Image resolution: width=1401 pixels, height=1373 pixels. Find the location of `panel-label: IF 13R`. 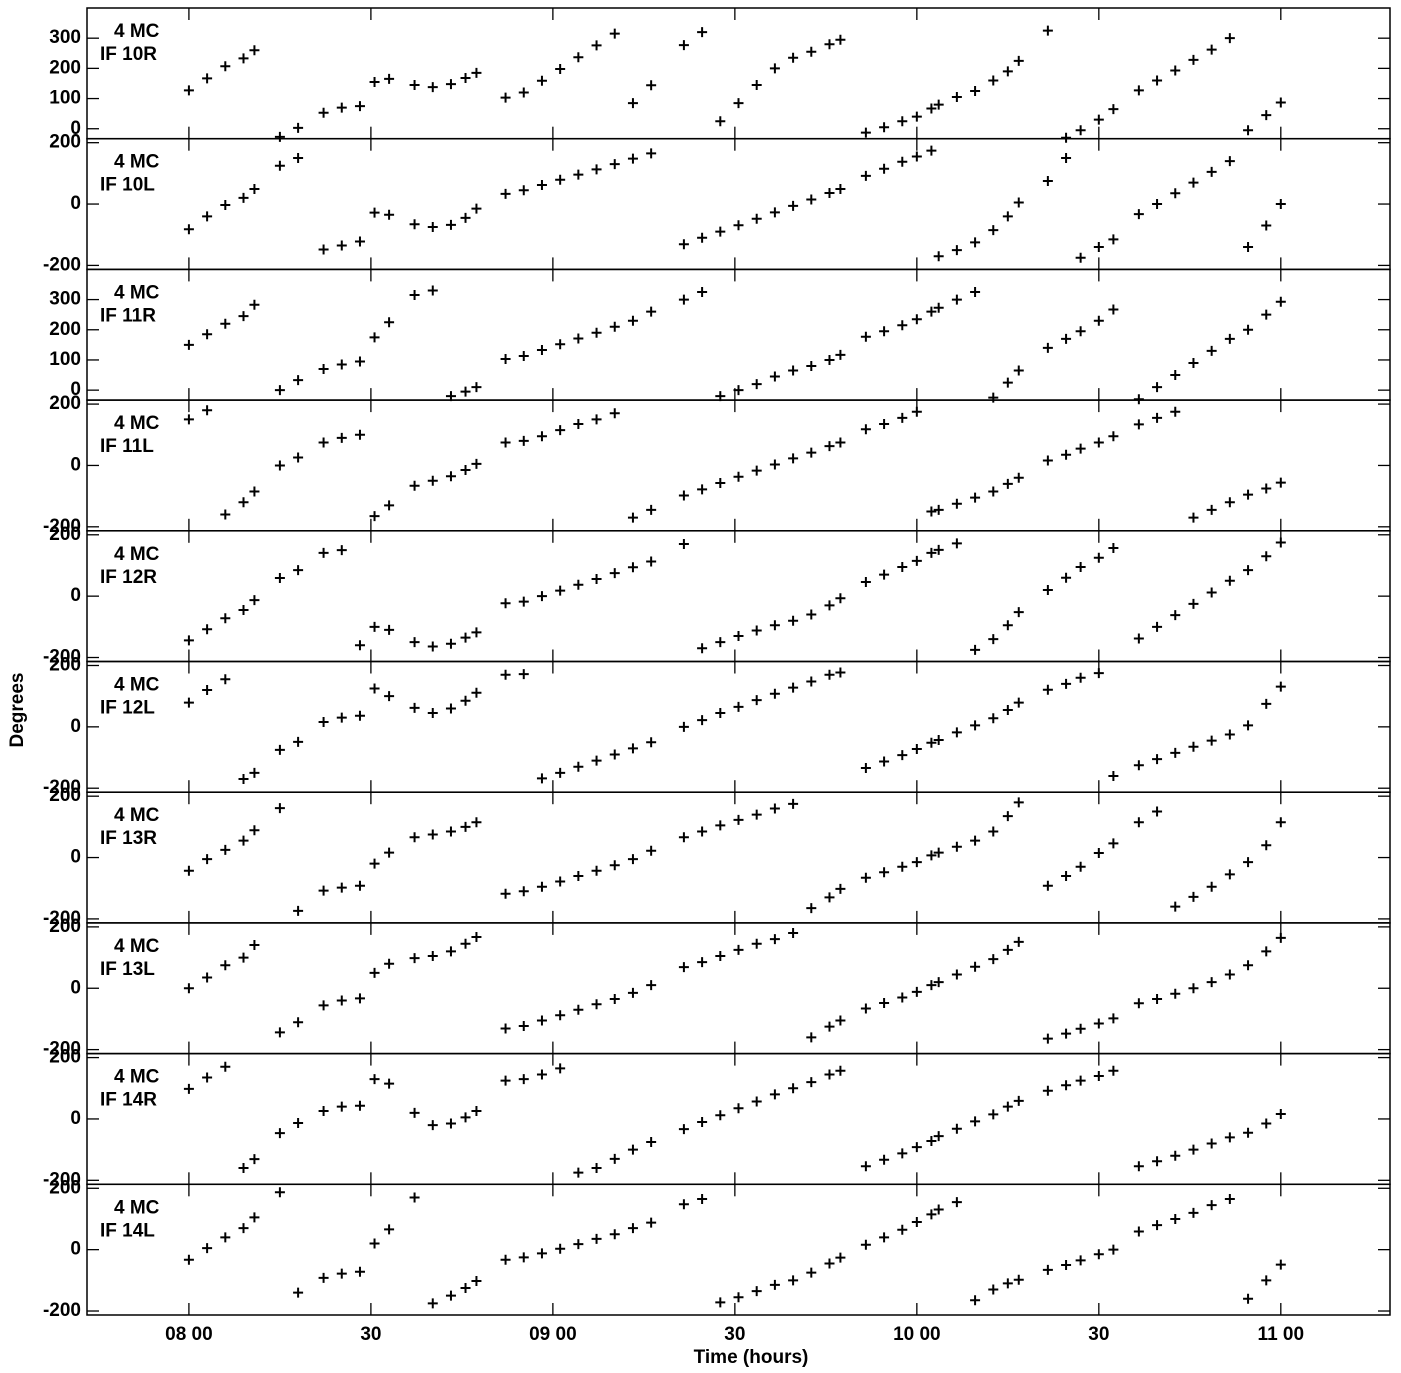

panel-label: IF 13R is located at coordinates (128, 838).